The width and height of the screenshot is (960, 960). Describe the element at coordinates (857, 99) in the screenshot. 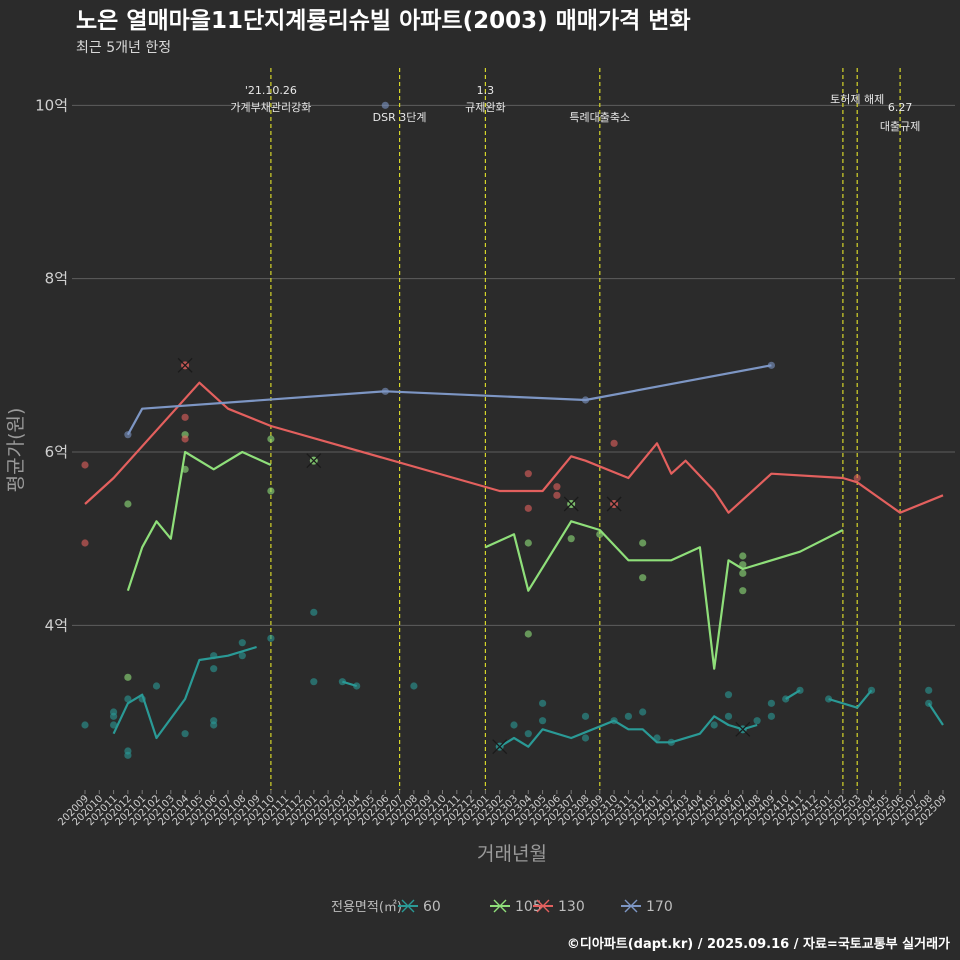

I see `annotation-text: 토허제 해제` at that location.